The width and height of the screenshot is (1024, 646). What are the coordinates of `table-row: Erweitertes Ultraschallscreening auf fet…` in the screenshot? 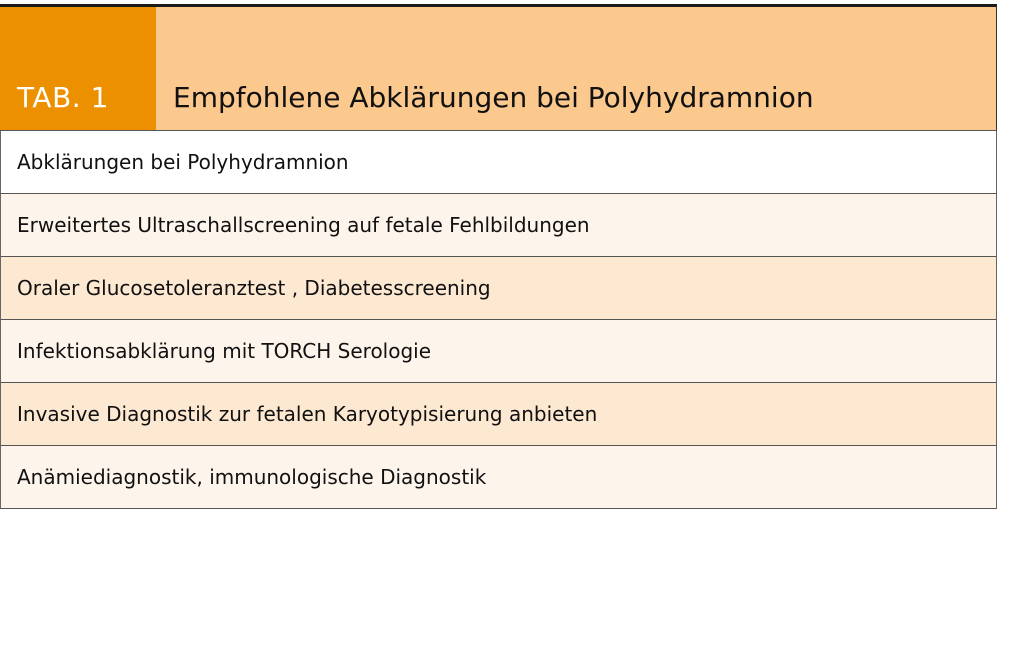 It's located at (498, 225).